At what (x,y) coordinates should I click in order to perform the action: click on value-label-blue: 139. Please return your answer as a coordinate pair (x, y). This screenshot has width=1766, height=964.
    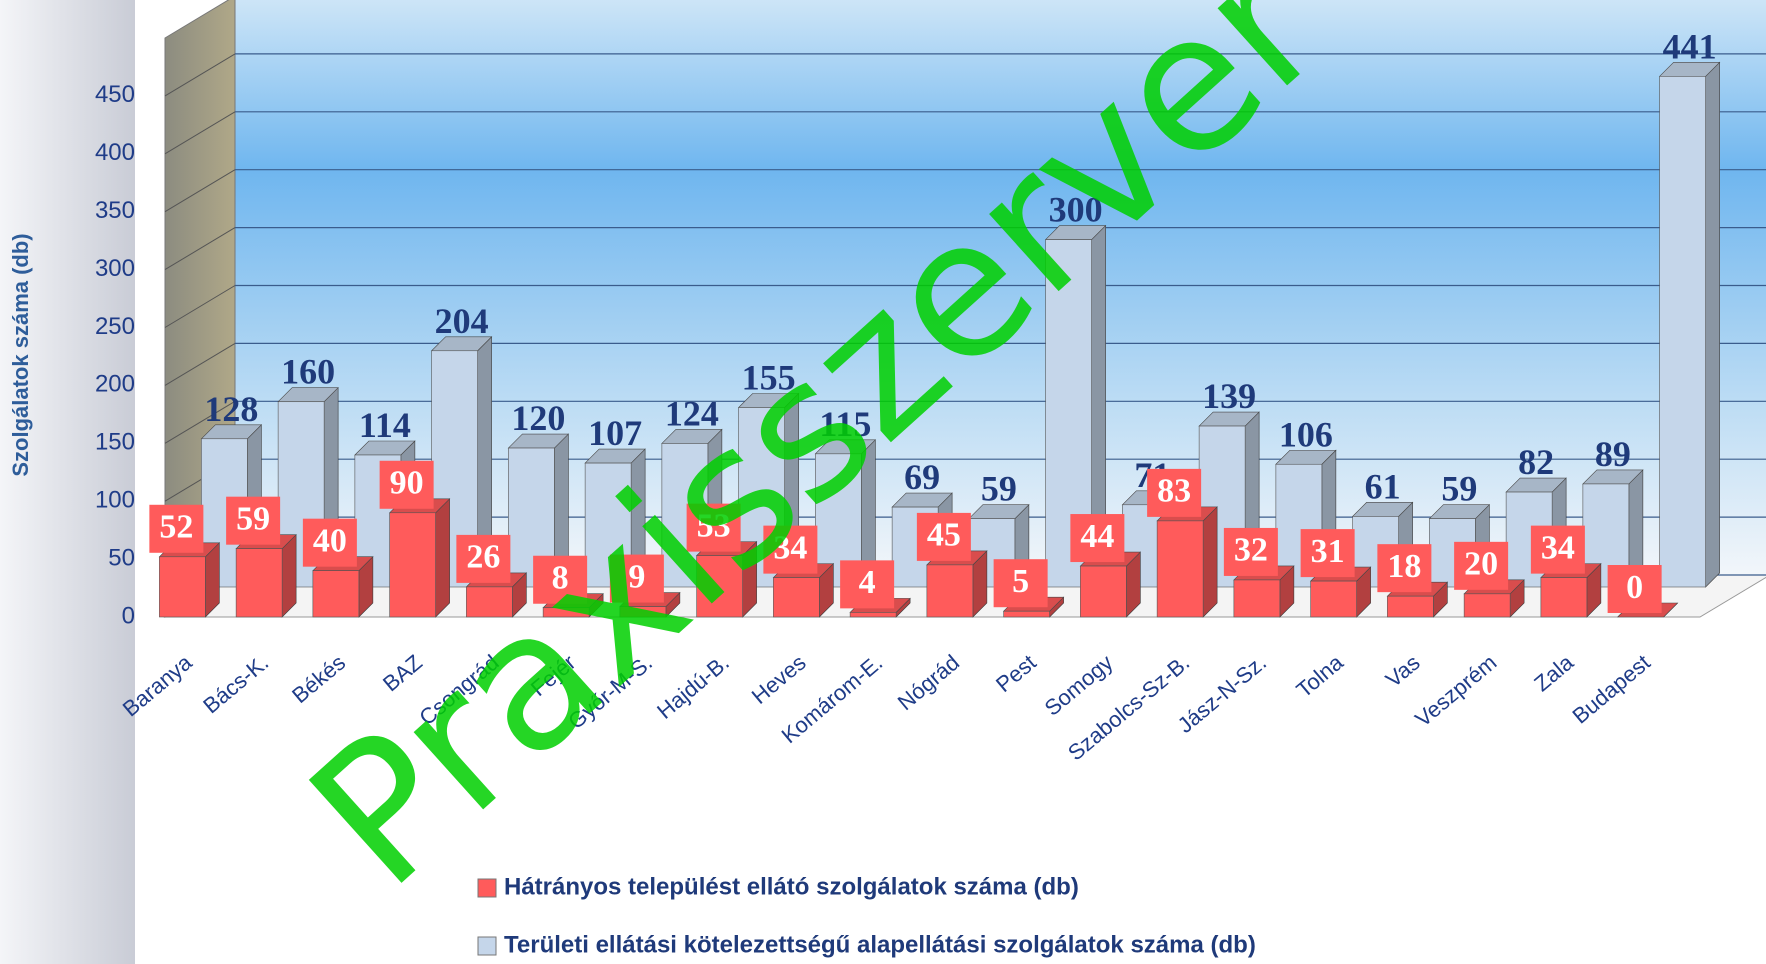
    Looking at the image, I should click on (1229, 396).